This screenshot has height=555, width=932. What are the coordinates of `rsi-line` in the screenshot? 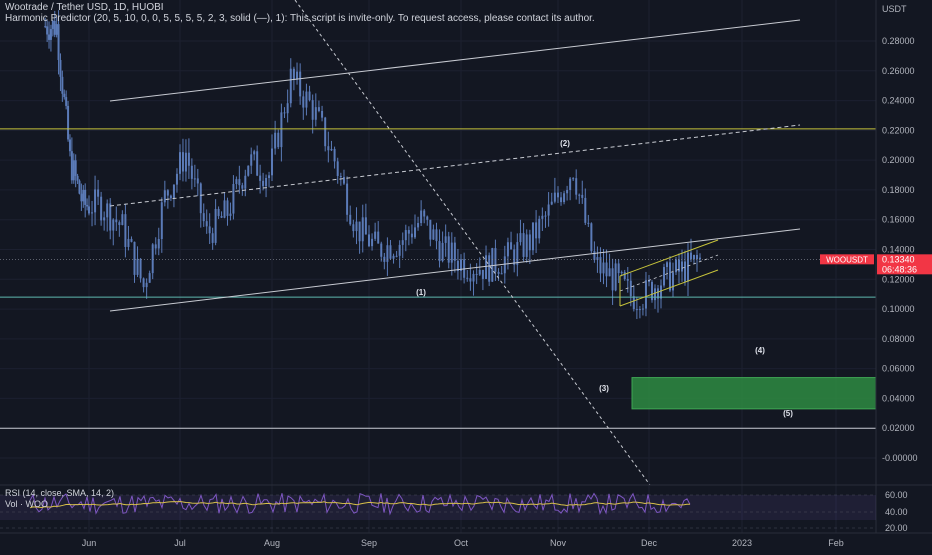 It's located at (360, 504).